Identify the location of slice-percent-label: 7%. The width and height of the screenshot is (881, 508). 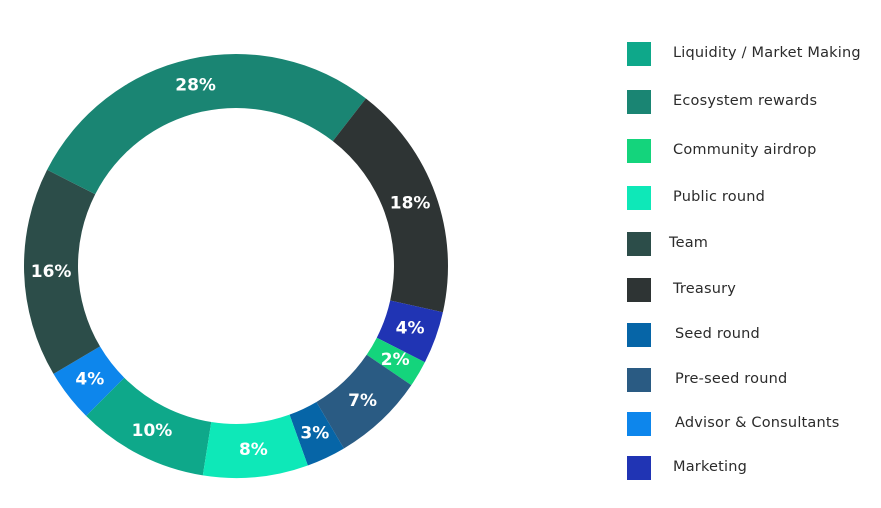
(362, 401).